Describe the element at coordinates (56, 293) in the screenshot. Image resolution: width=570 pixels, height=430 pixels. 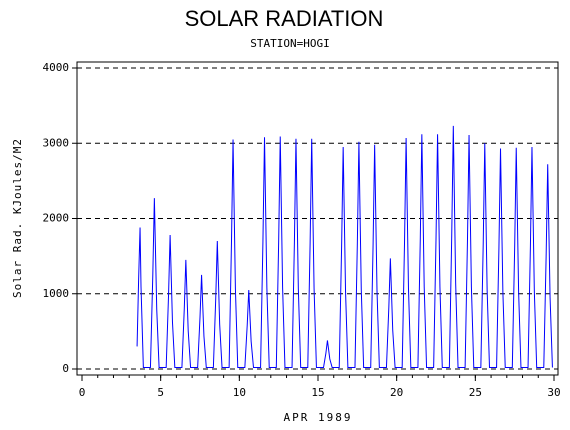
I see `y-tick-label: 1000` at that location.